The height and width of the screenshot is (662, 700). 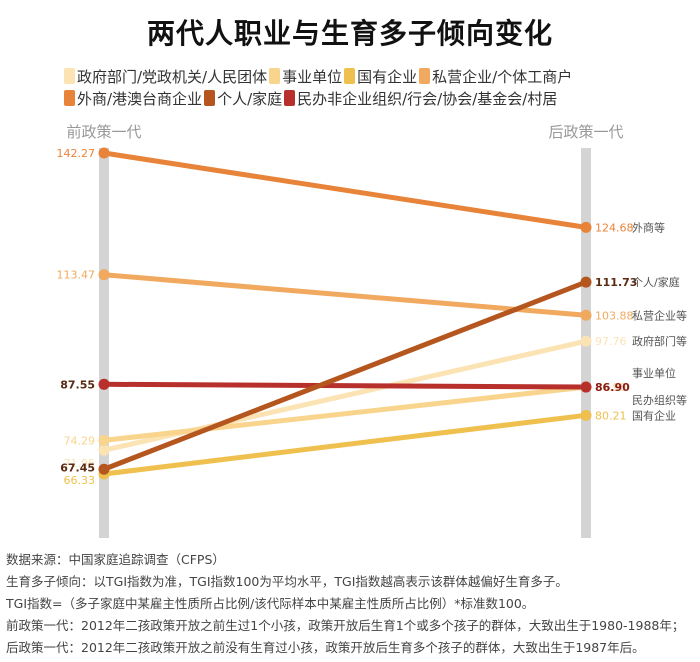 What do you see at coordinates (103, 132) in the screenshot?
I see `left-axis-label: 前政策一代` at bounding box center [103, 132].